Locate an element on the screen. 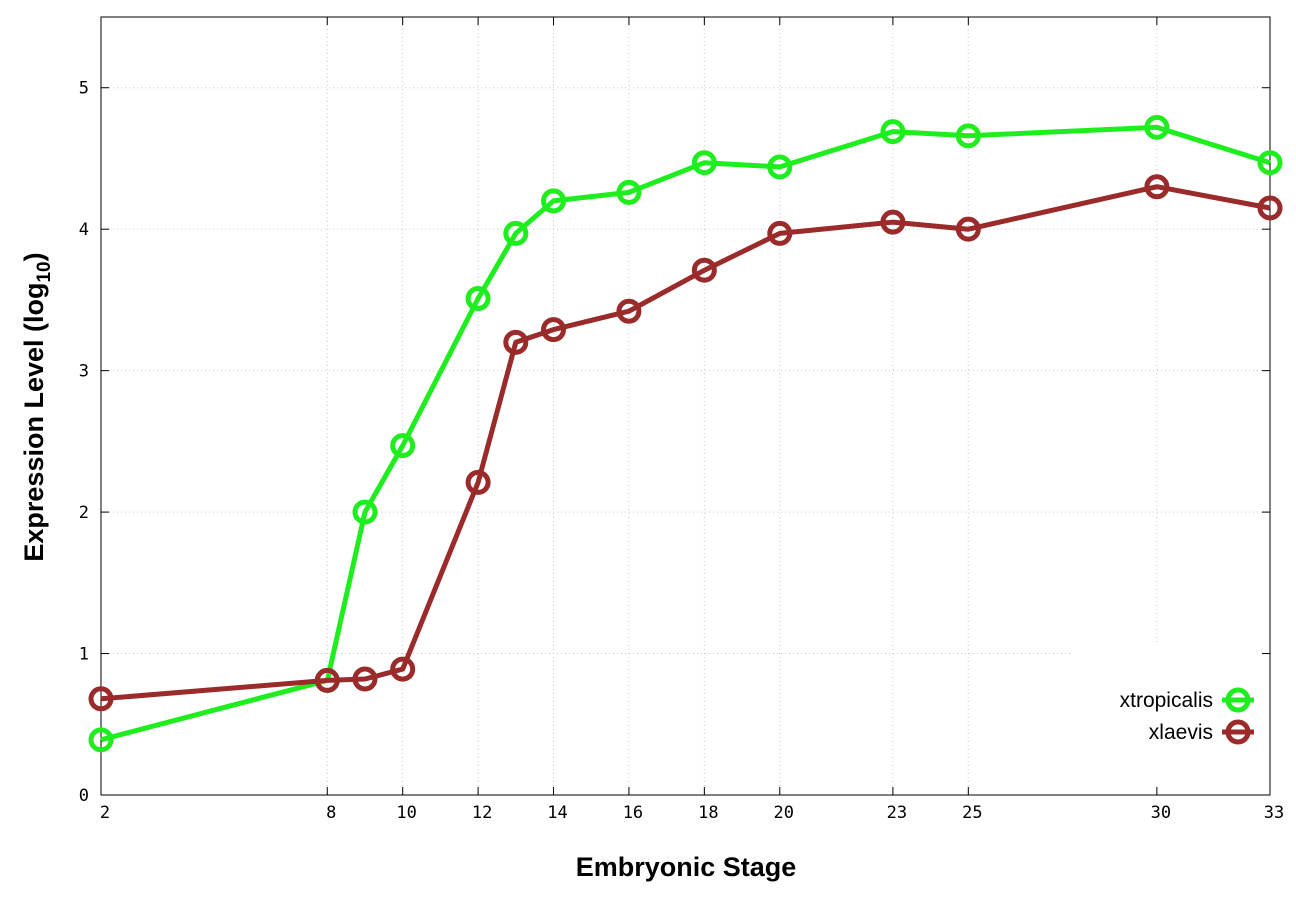 The height and width of the screenshot is (912, 1296). y-axis-title-main: Expression Level (log is located at coordinates (34, 422).